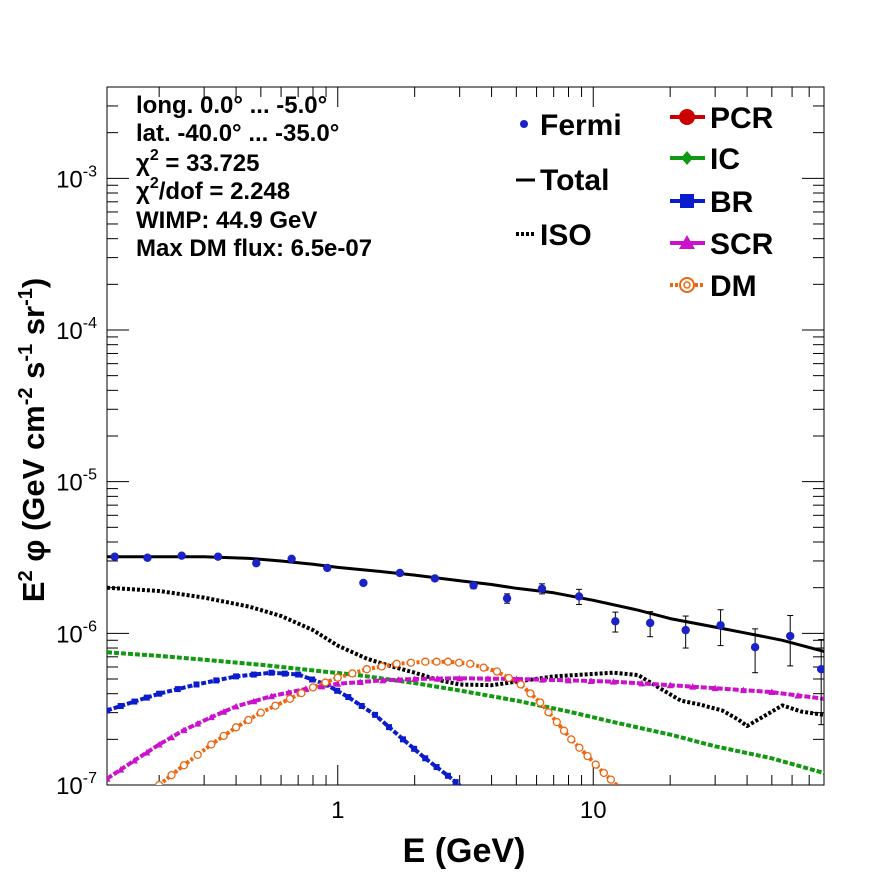 The width and height of the screenshot is (896, 872). I want to click on y-axis-title: E2 φ (GeV cm-2 s-1 sr-1), so click(33, 440).